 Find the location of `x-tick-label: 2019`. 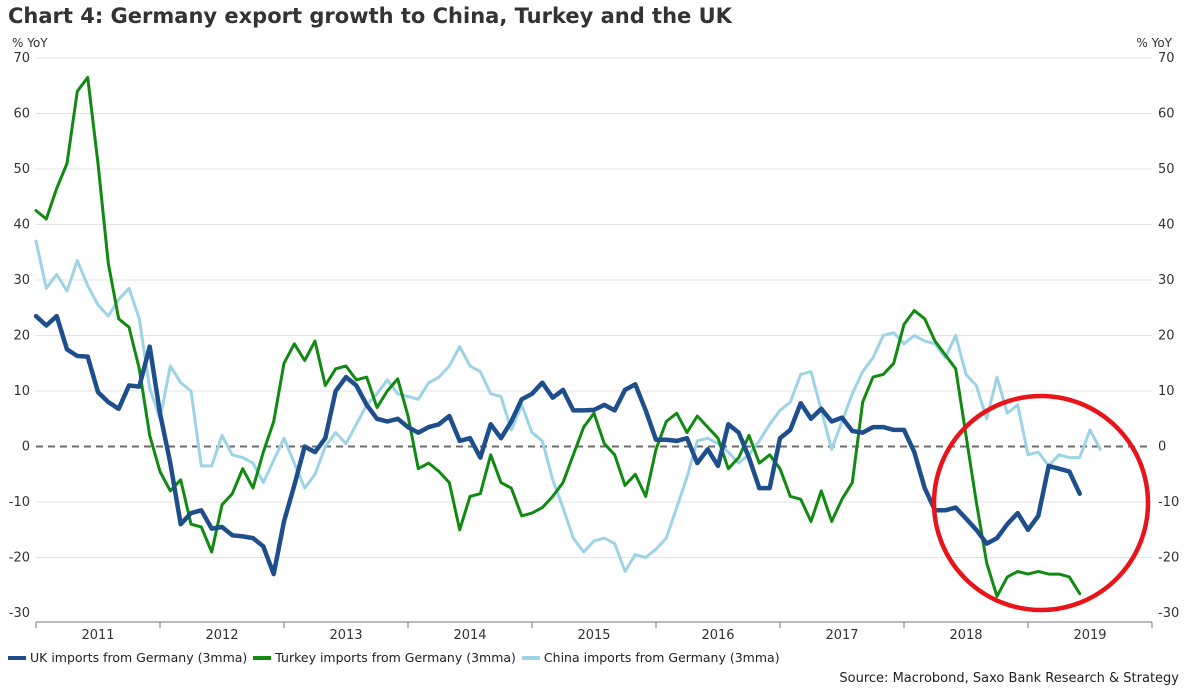

x-tick-label: 2019 is located at coordinates (1089, 635).